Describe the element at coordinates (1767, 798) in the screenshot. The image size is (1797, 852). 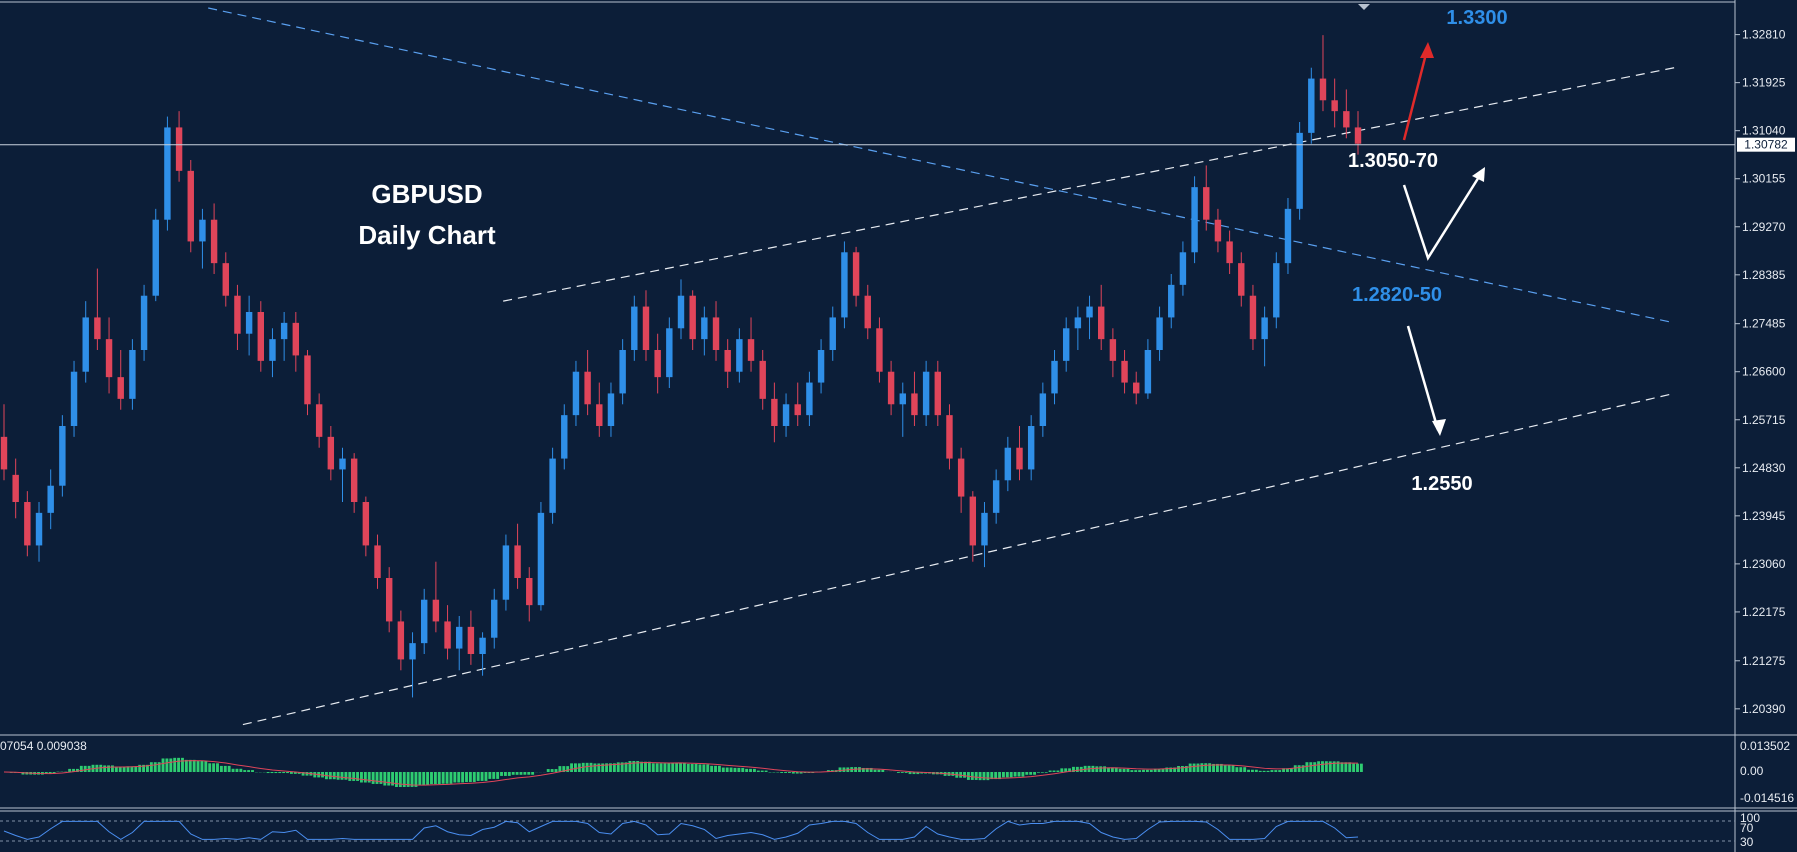
I see `macd-tick-bottom: -0.014516` at that location.